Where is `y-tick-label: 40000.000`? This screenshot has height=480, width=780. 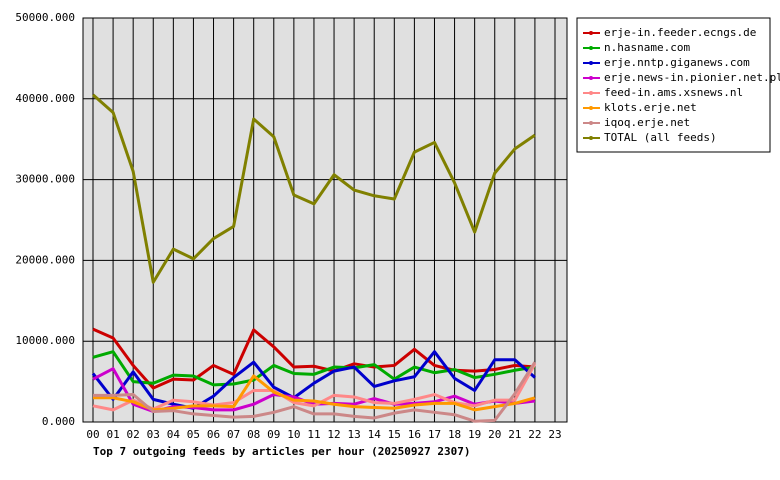 y-tick-label: 40000.000 is located at coordinates (45, 98).